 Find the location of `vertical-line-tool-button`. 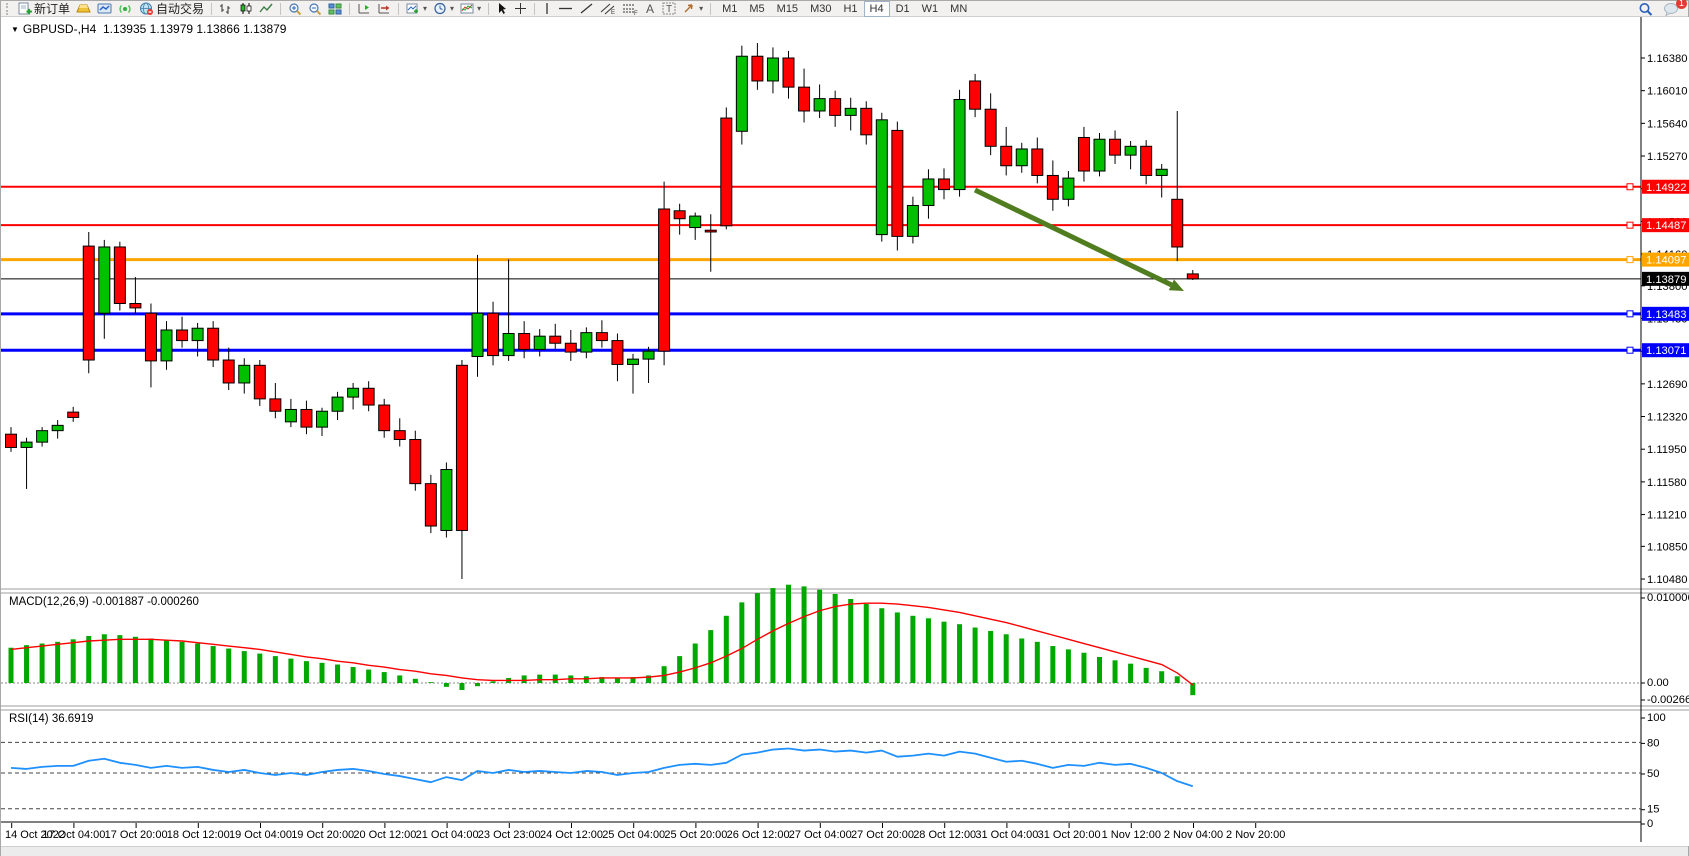

vertical-line-tool-button is located at coordinates (547, 8).